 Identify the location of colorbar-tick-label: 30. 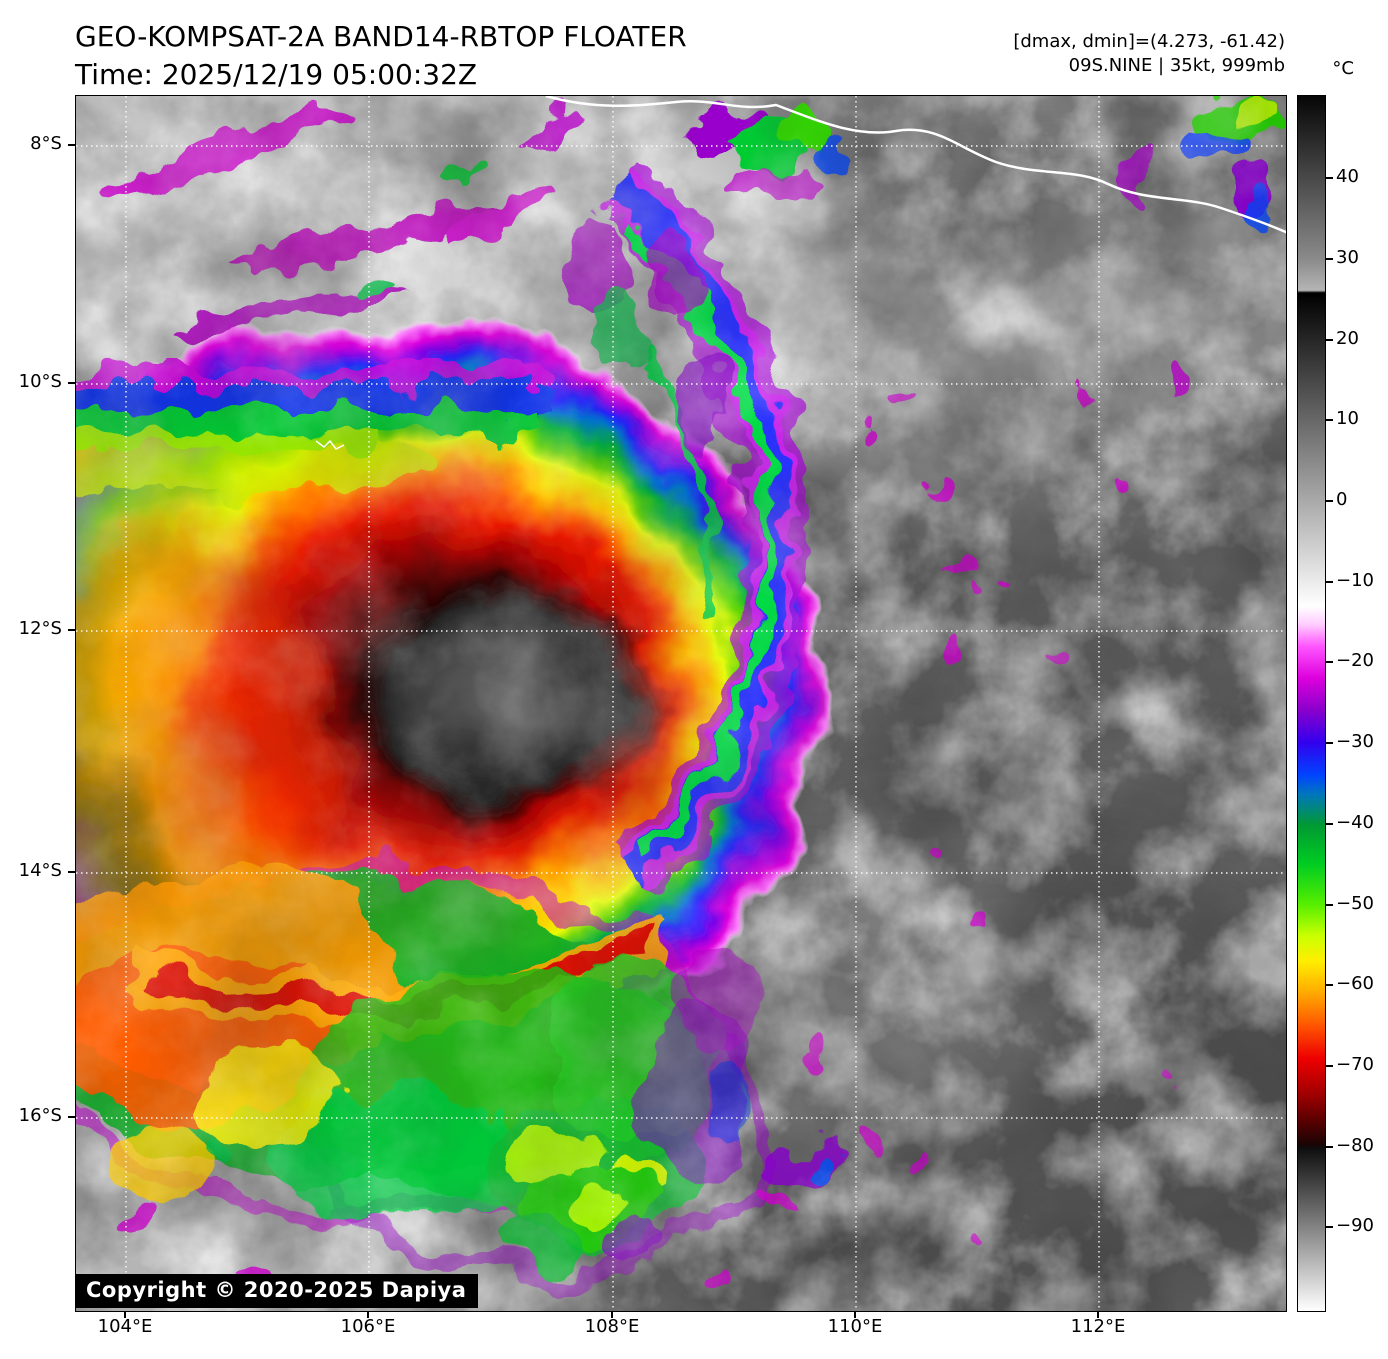
(1347, 257).